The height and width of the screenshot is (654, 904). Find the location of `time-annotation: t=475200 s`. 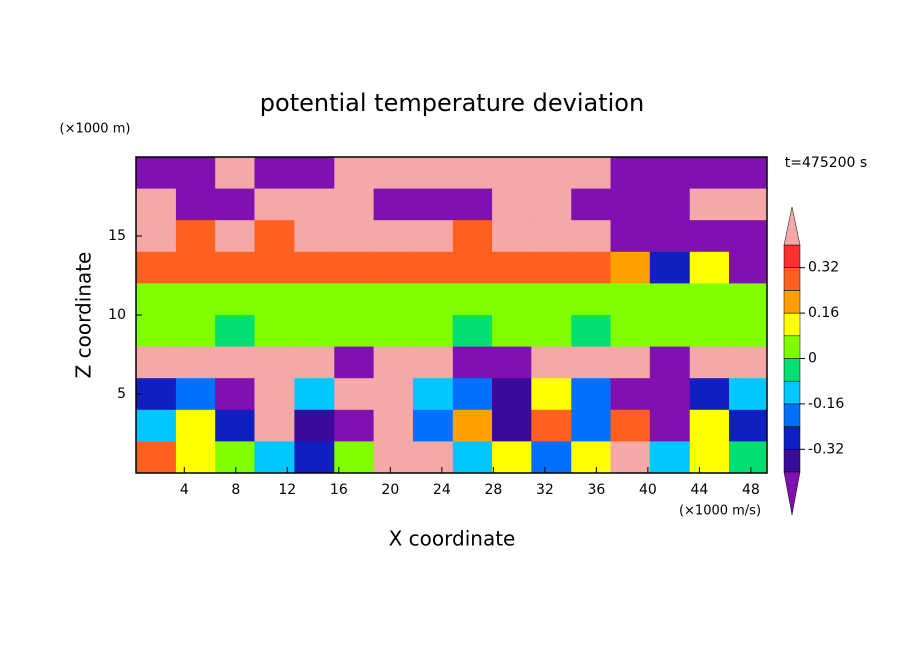

time-annotation: t=475200 s is located at coordinates (826, 163).